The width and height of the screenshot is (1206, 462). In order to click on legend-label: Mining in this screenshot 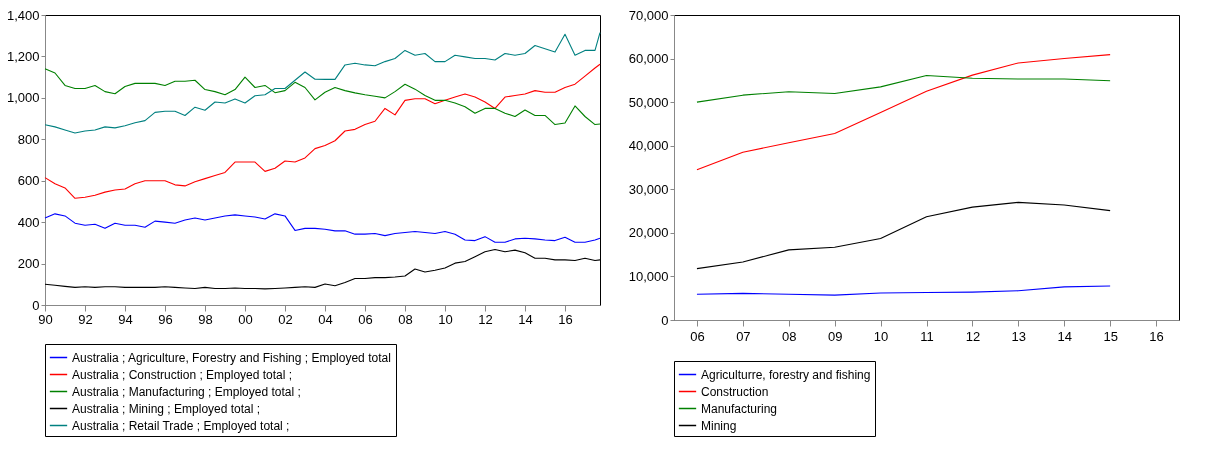, I will do `click(719, 425)`.